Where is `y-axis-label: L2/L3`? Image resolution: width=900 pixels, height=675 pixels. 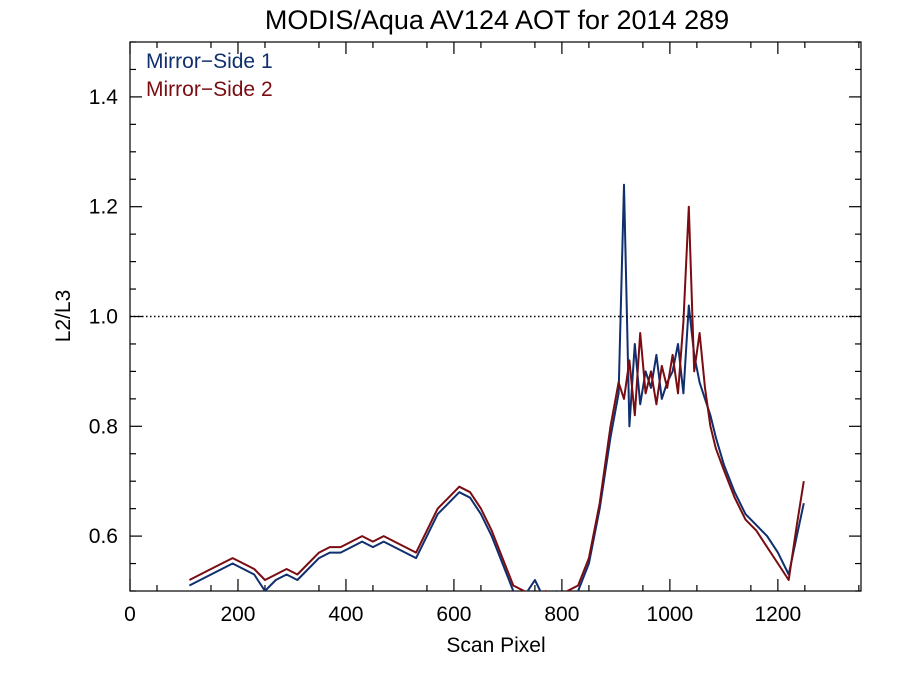
y-axis-label: L2/L3 is located at coordinates (63, 316).